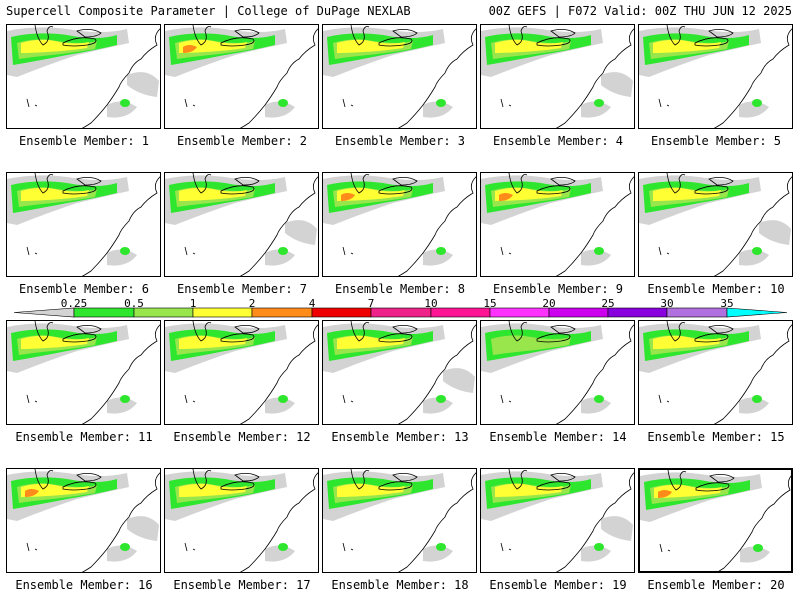 The height and width of the screenshot is (600, 800). Describe the element at coordinates (84, 289) in the screenshot. I see `ensemble-member-label: Ensemble Member: 6` at that location.